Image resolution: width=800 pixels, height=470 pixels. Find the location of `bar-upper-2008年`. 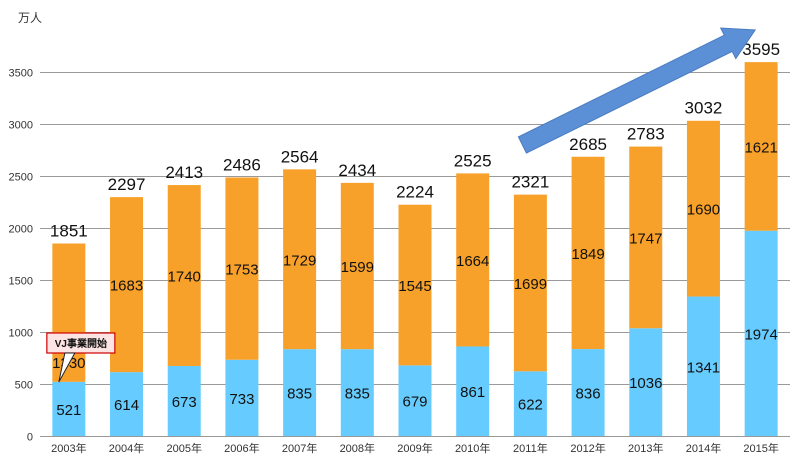

bar-upper-2008年 is located at coordinates (357, 266).